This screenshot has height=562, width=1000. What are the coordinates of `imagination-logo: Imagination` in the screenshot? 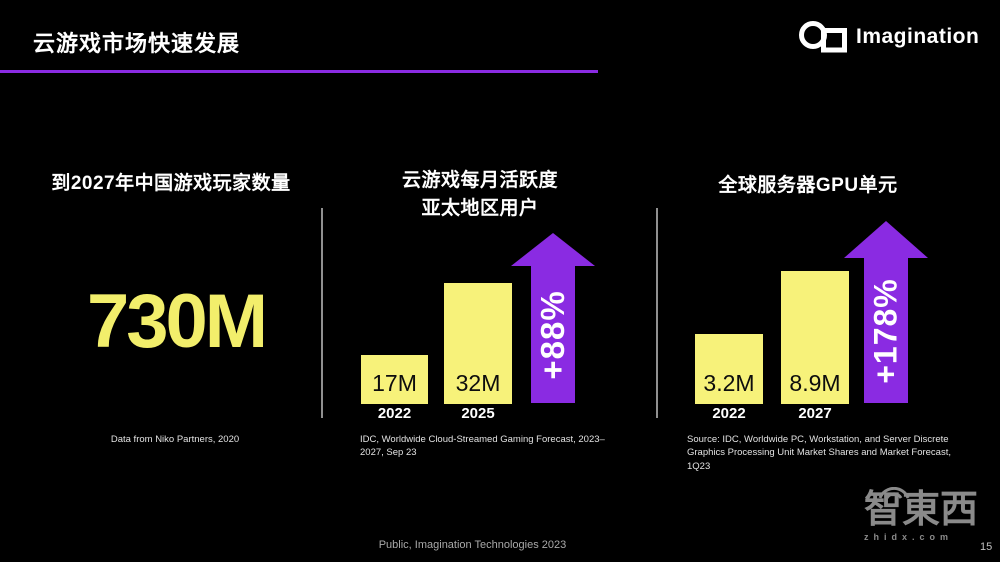 It's located at (888, 37).